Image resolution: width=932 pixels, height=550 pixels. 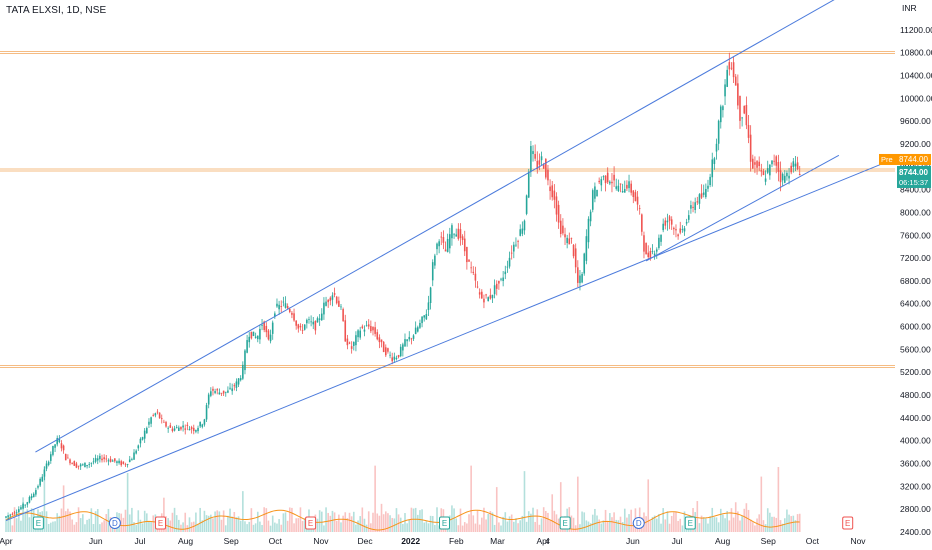 I want to click on price-tick-label: 9600.00, so click(x=915, y=121).